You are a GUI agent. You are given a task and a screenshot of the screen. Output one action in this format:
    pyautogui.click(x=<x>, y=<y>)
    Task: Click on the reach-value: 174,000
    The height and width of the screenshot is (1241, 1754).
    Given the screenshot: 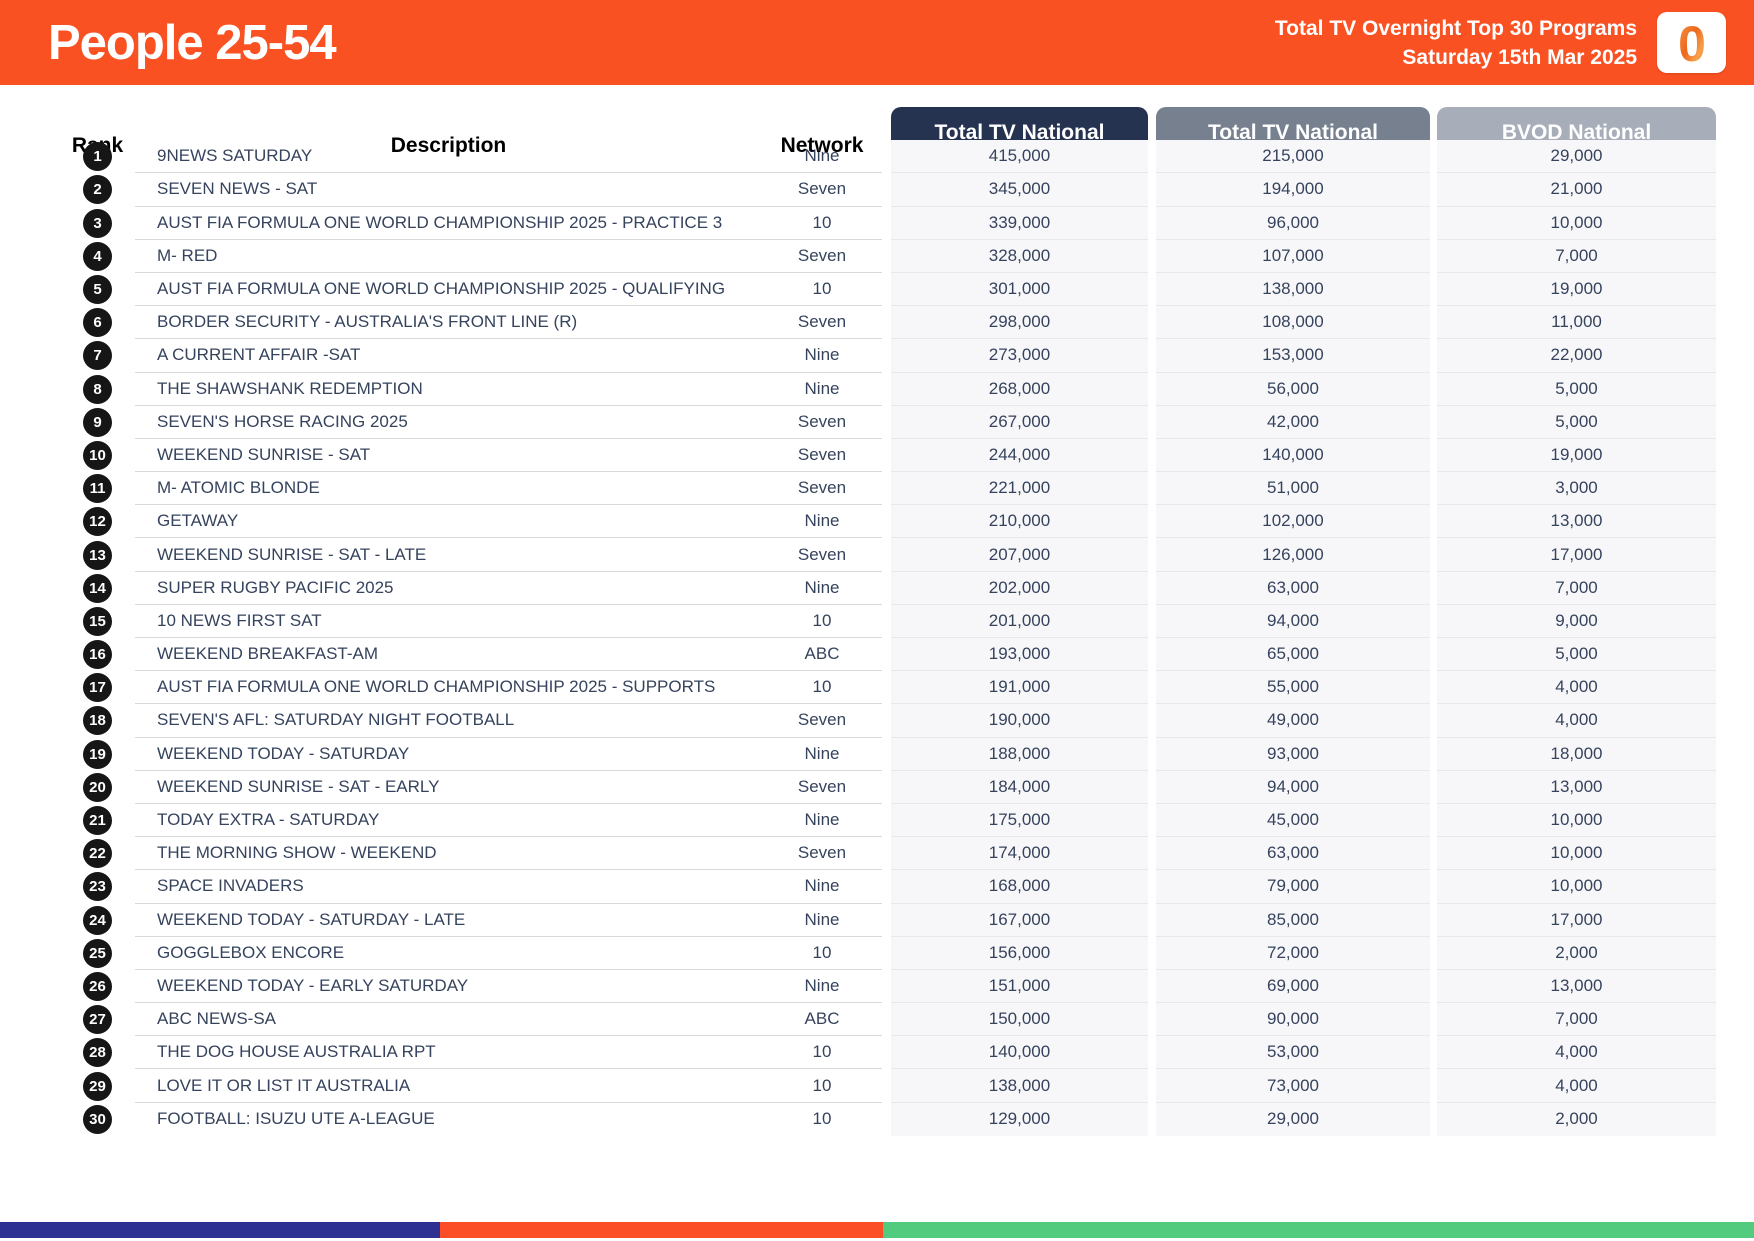 What is the action you would take?
    pyautogui.click(x=1019, y=854)
    